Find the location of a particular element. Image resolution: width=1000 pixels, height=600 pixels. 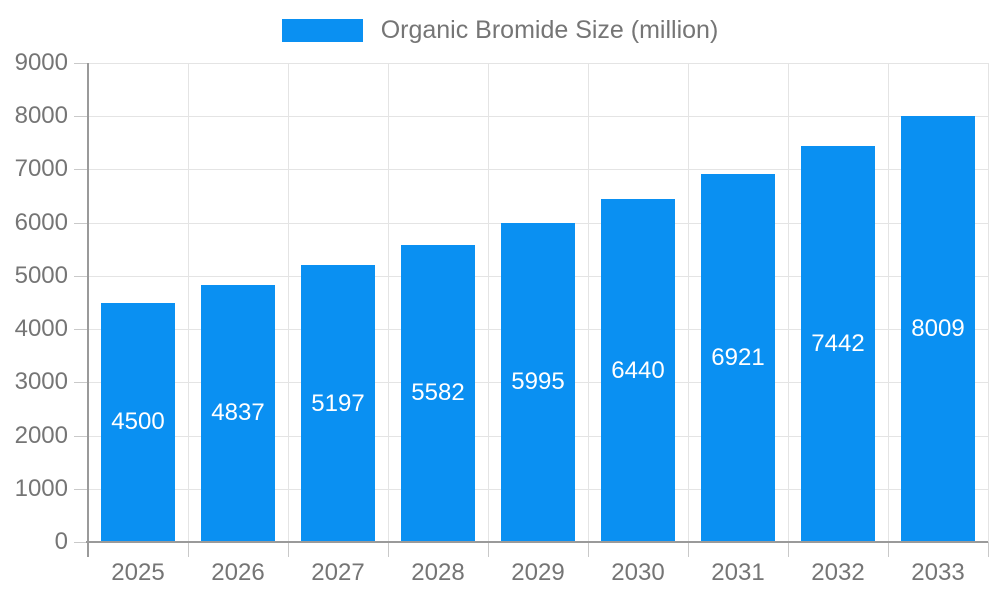

bar-2030 is located at coordinates (638, 370).